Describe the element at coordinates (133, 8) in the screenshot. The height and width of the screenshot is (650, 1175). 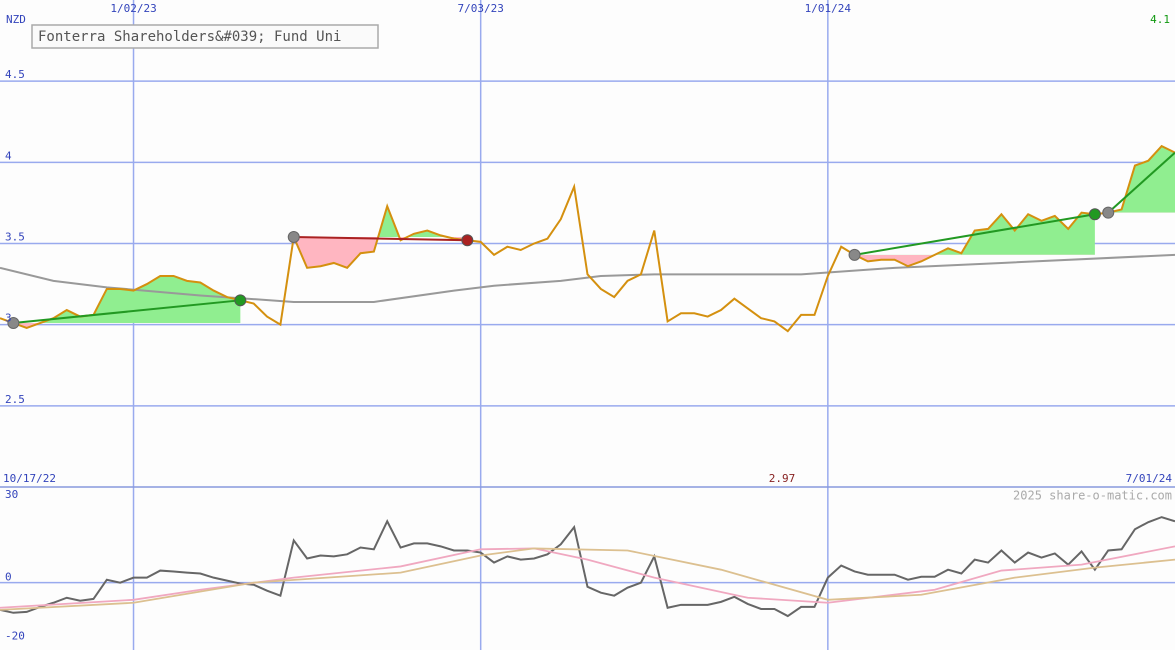
I see `x-tick-label: 1/02/23` at that location.